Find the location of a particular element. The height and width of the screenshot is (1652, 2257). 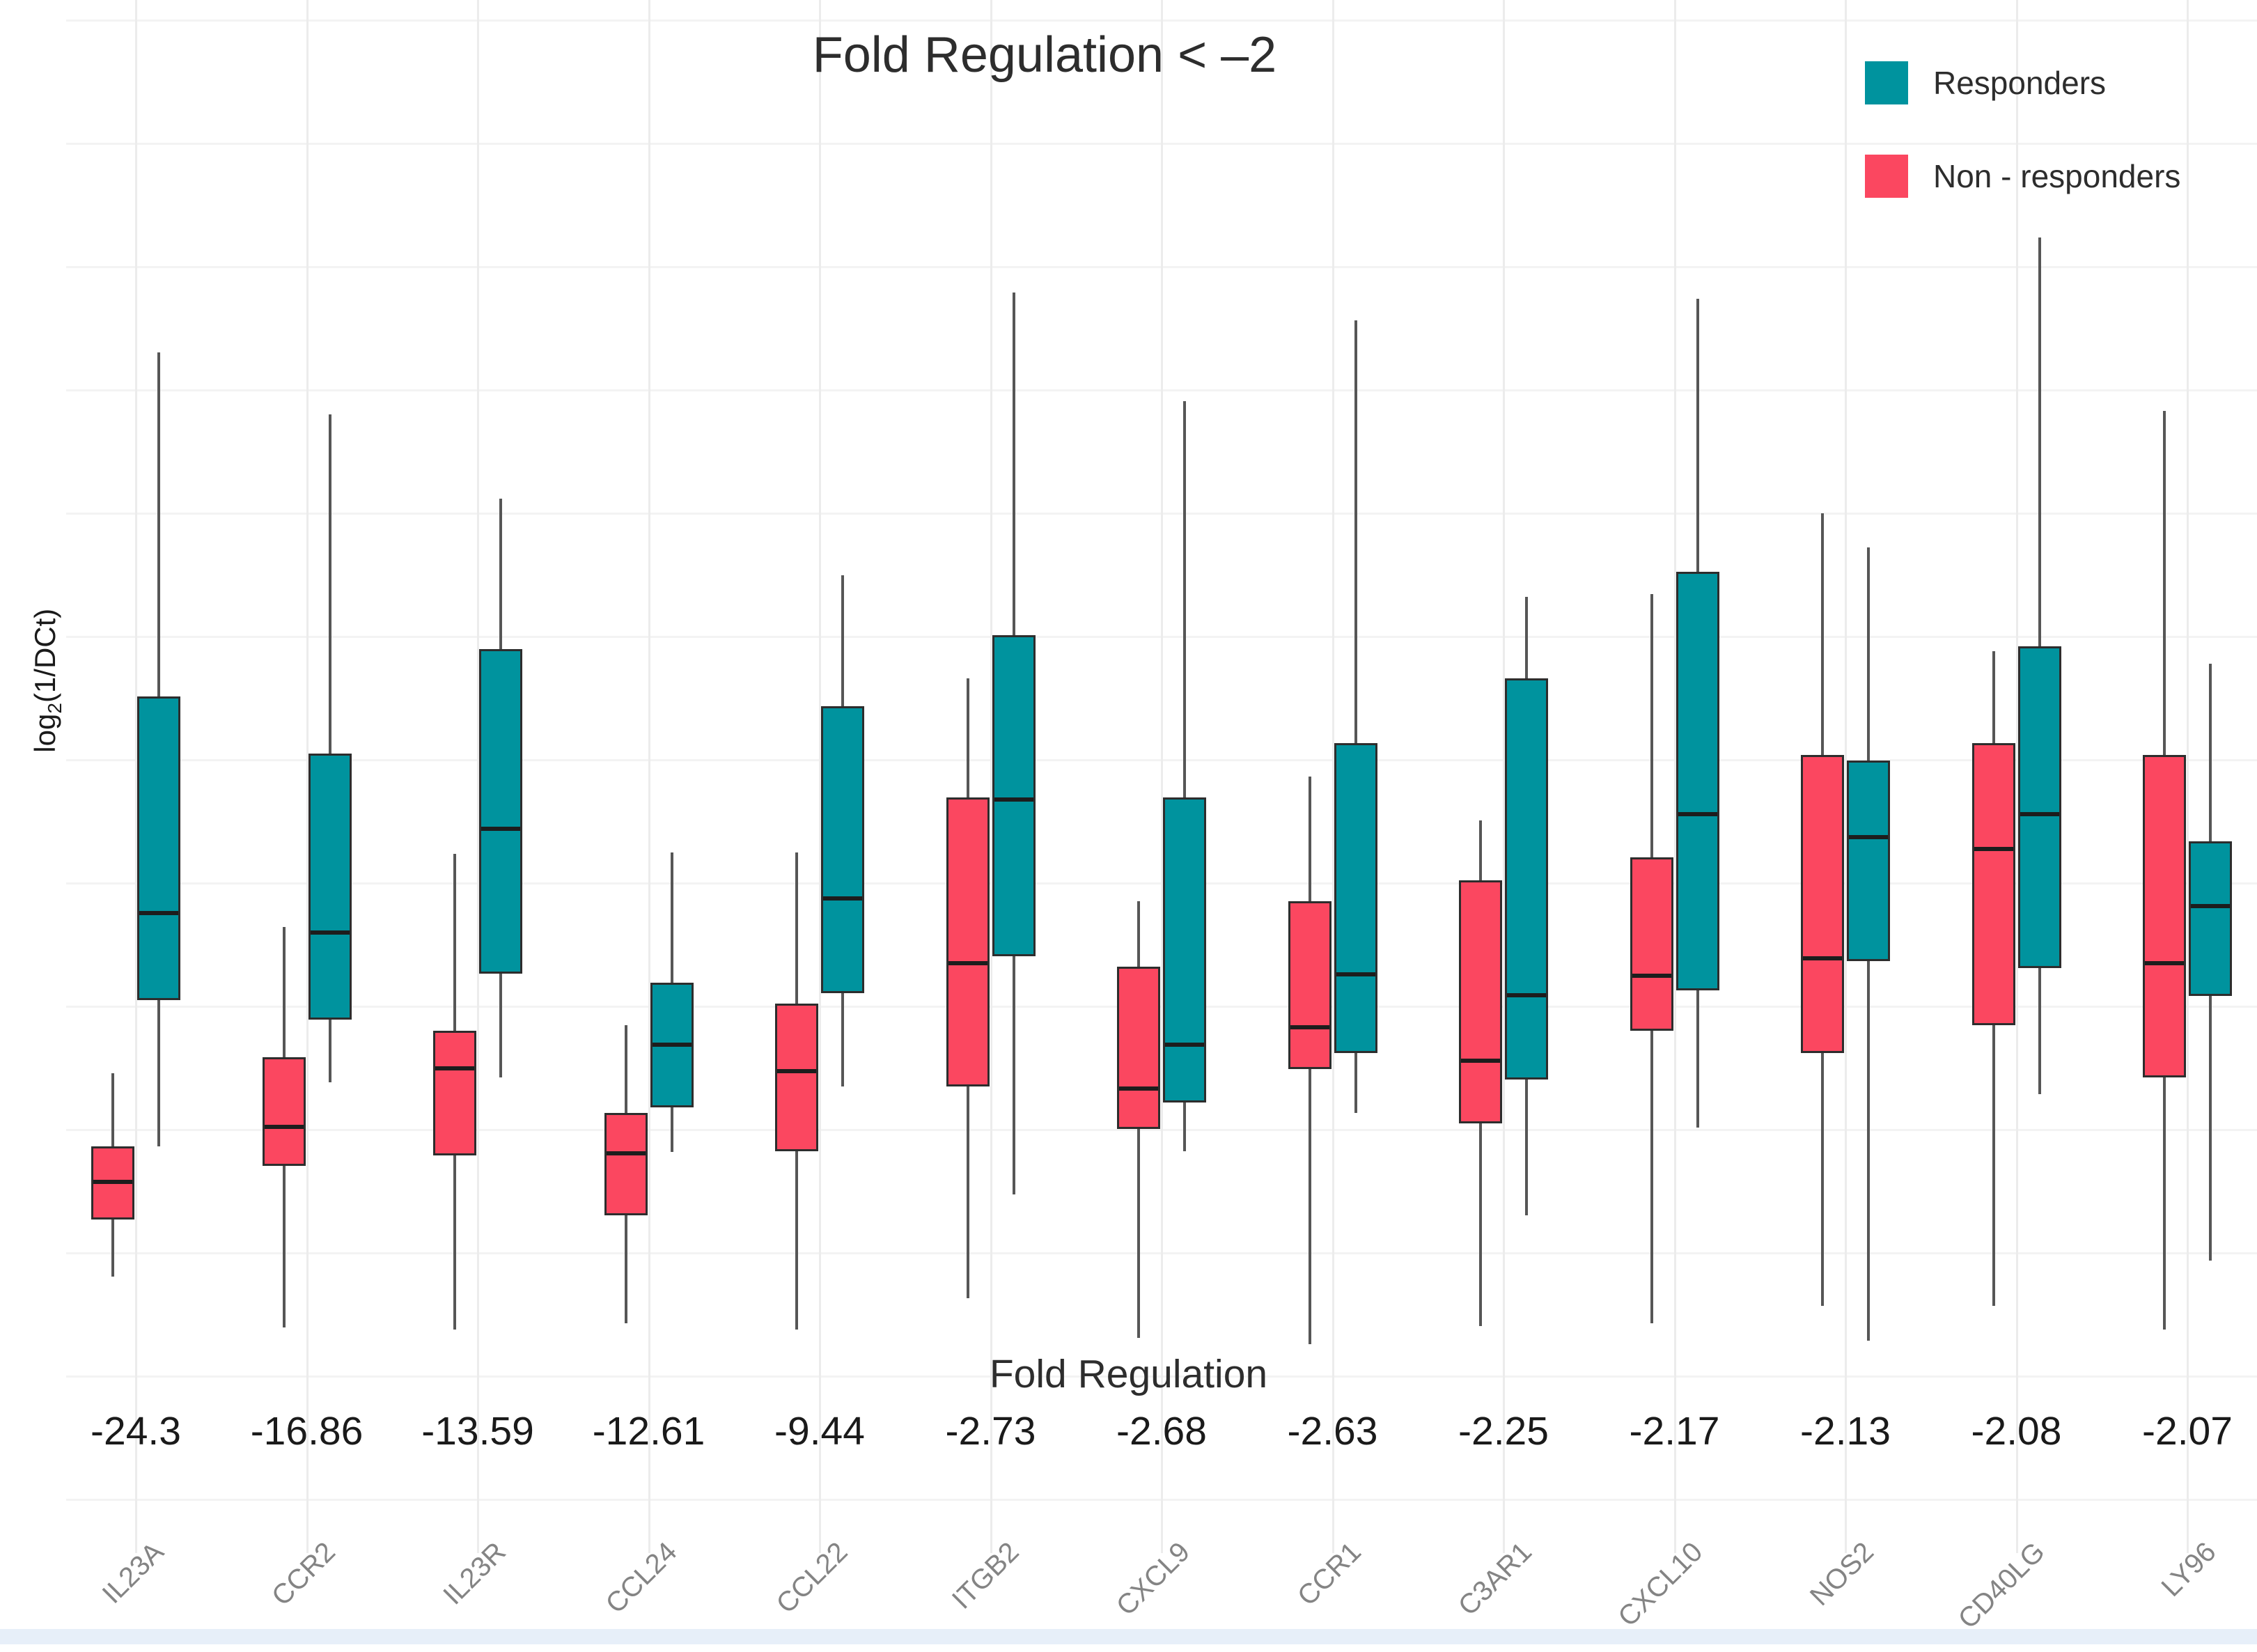

box-CXCL10-non-responders is located at coordinates (1651, 944).